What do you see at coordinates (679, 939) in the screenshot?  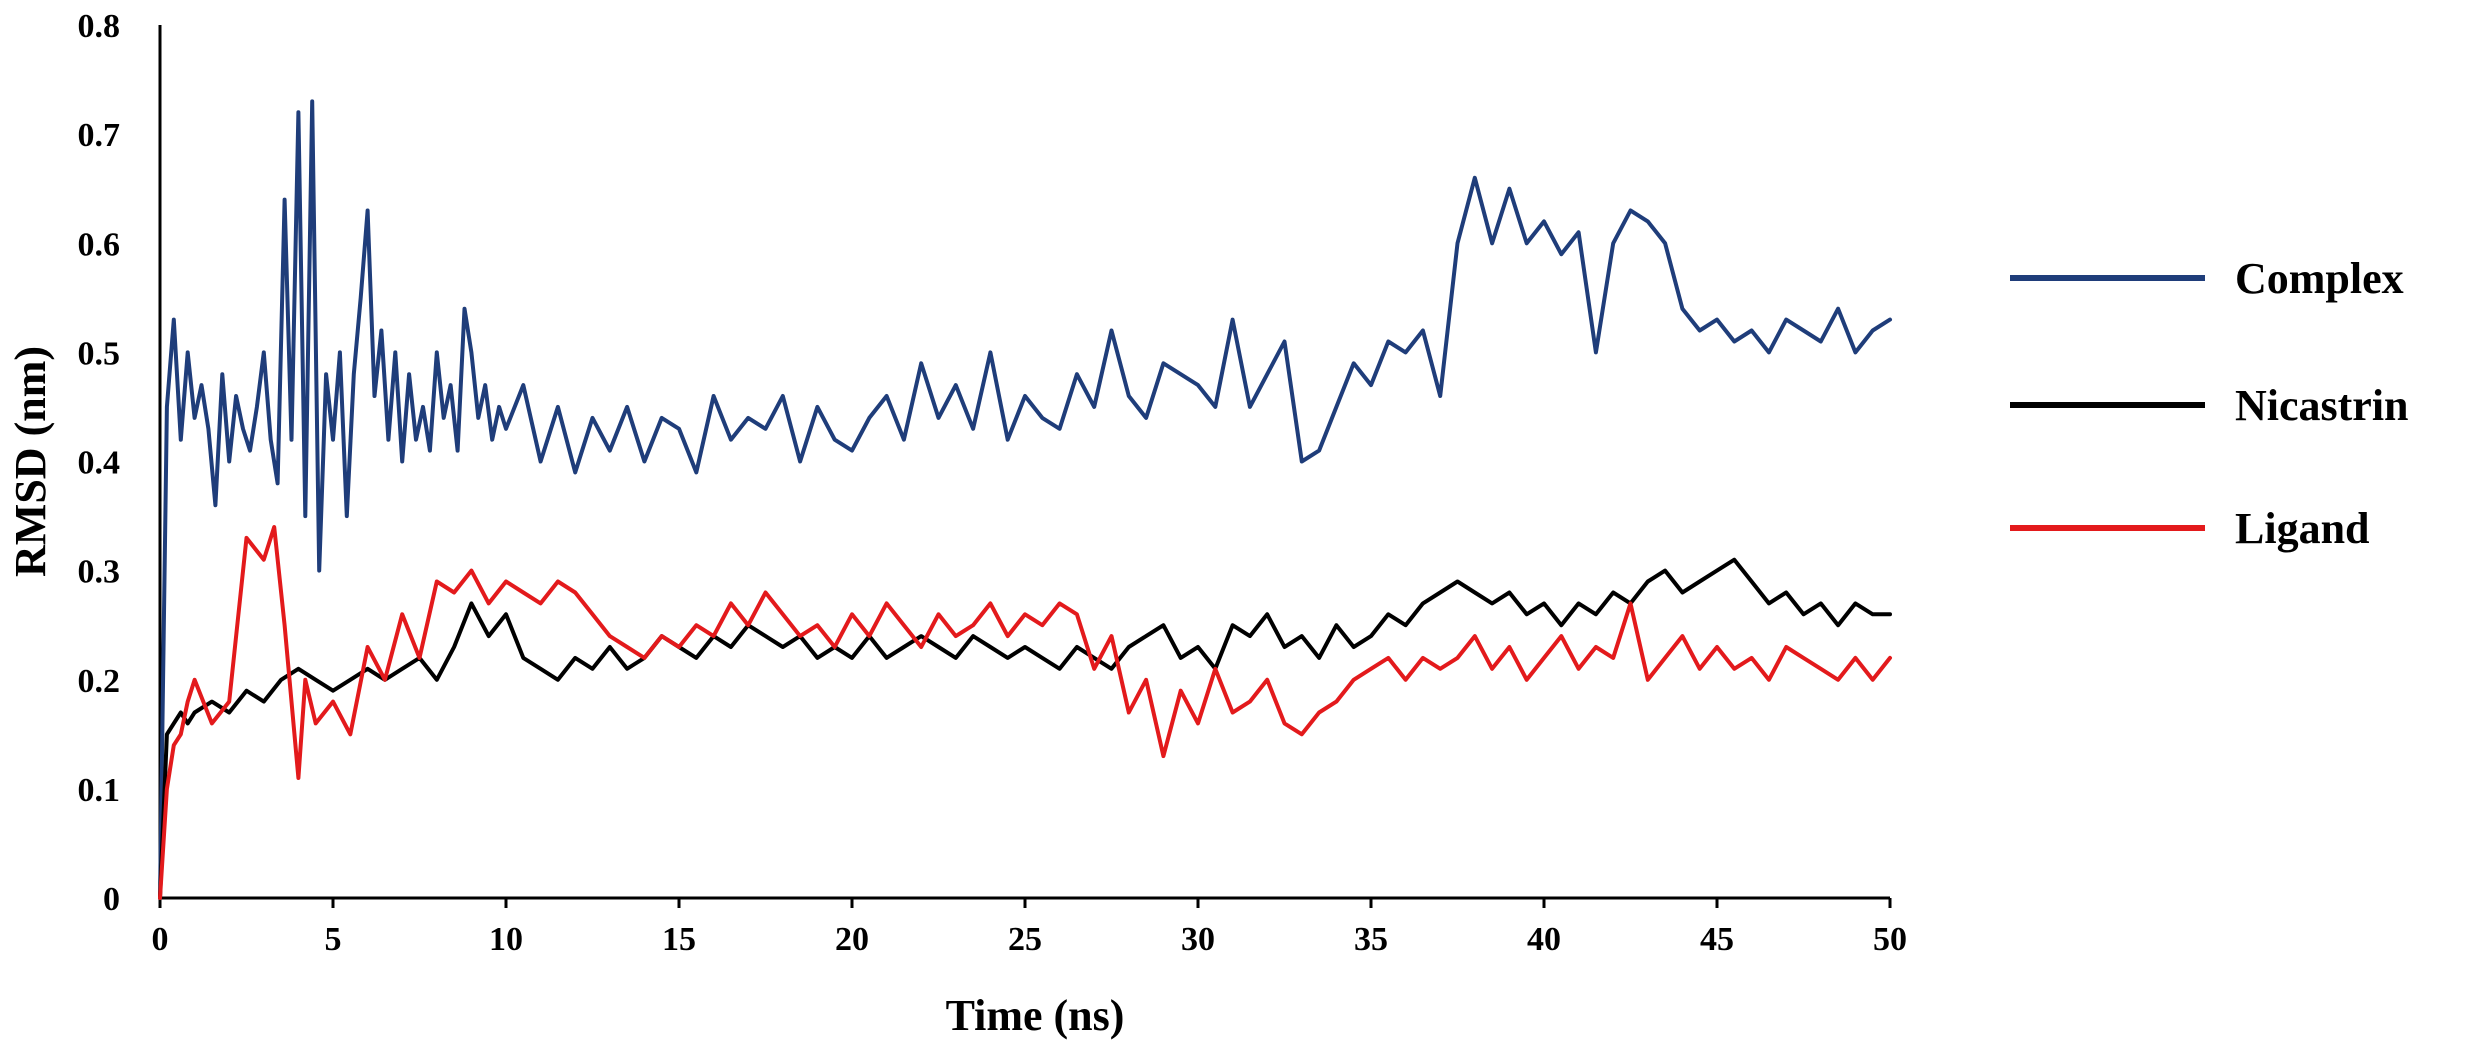 I see `x-tick-label: 15` at bounding box center [679, 939].